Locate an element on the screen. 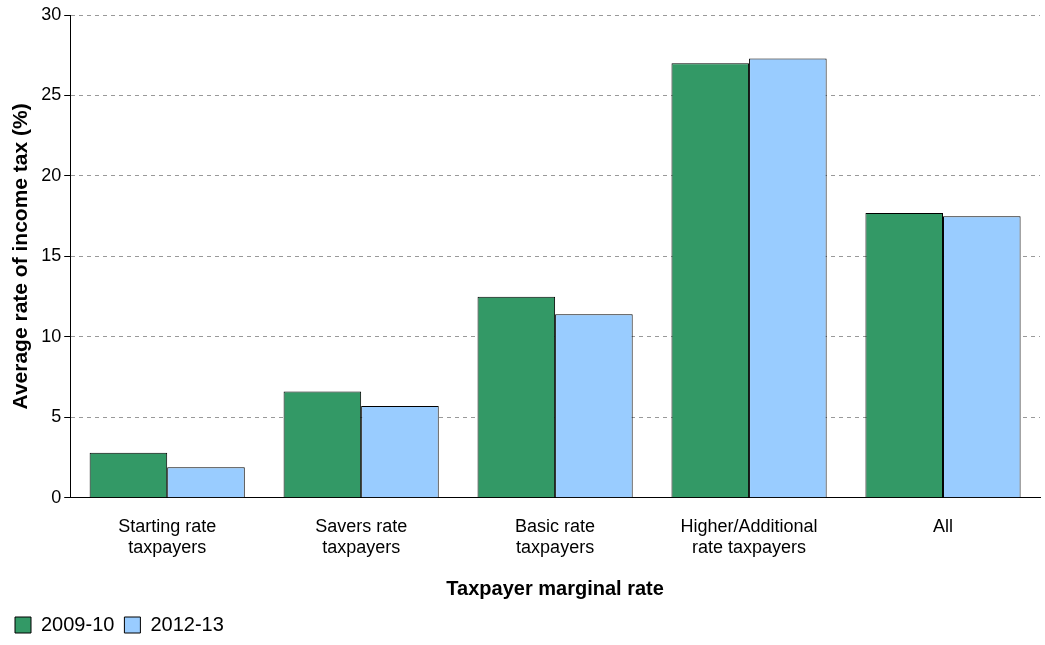 The image size is (1045, 645). x-tick-label: Starting rate taxpayers is located at coordinates (167, 536).